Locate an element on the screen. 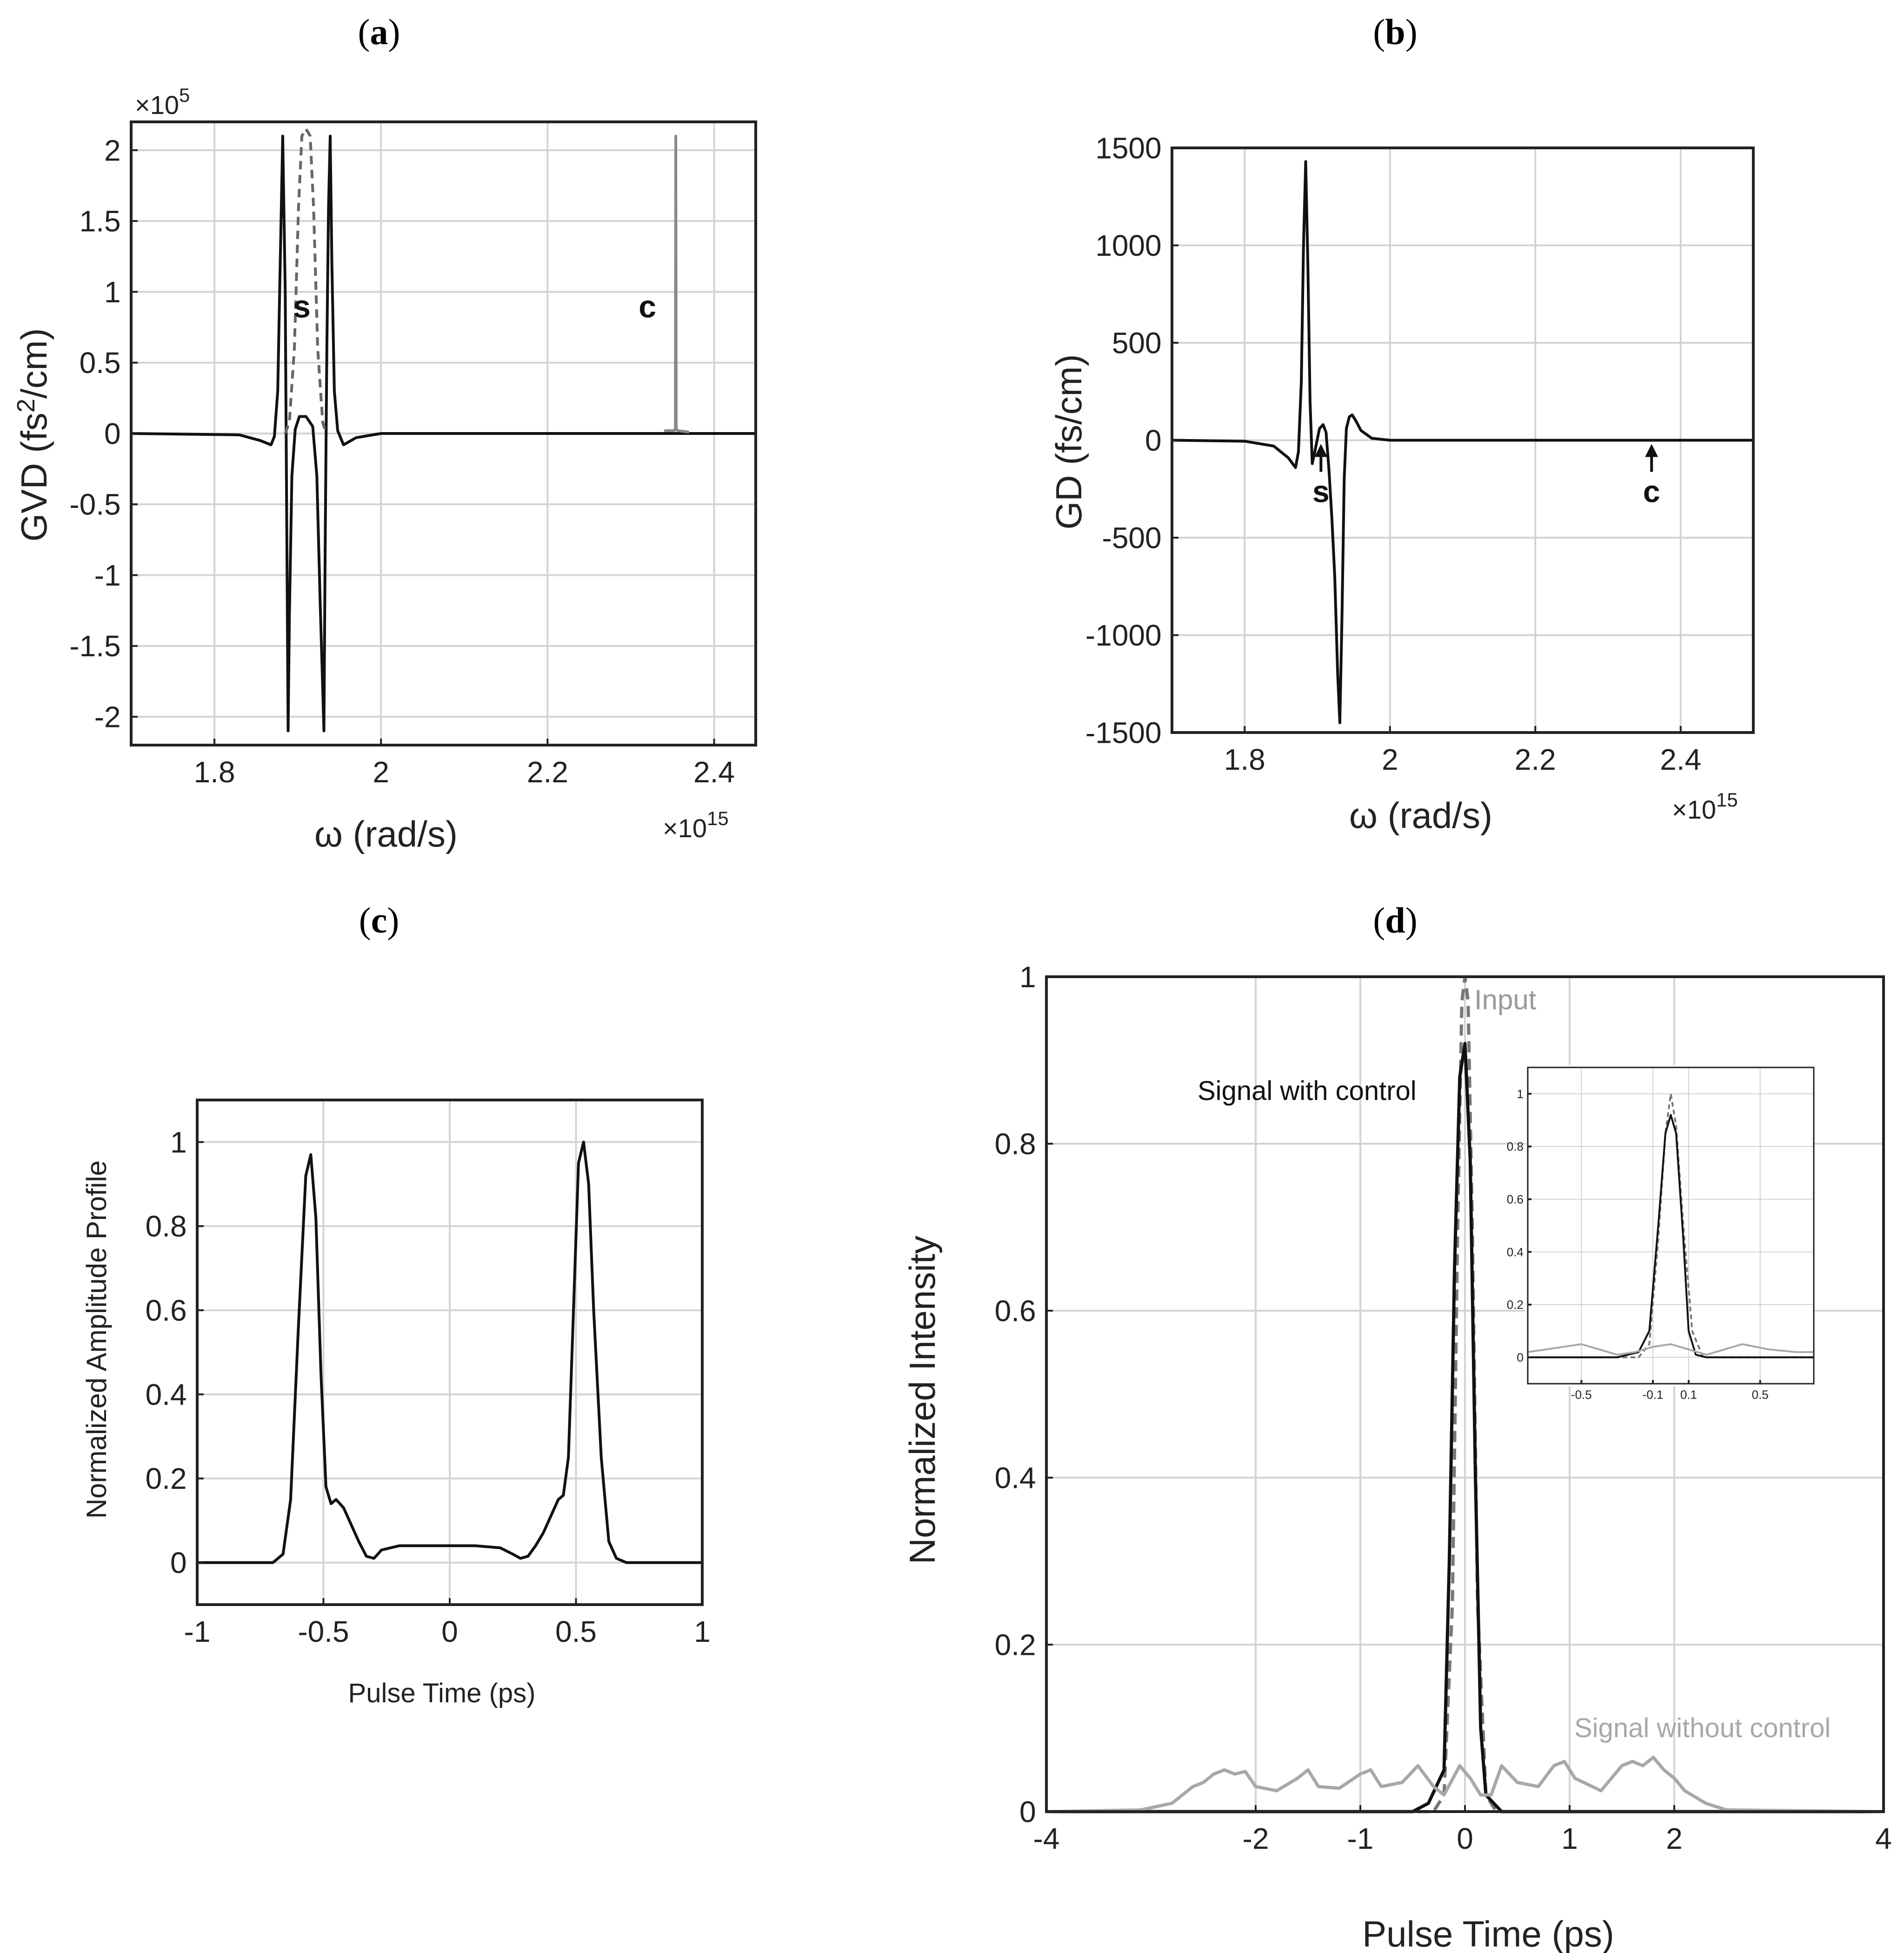  panel-a-ytick-label: 2 is located at coordinates (112, 150).